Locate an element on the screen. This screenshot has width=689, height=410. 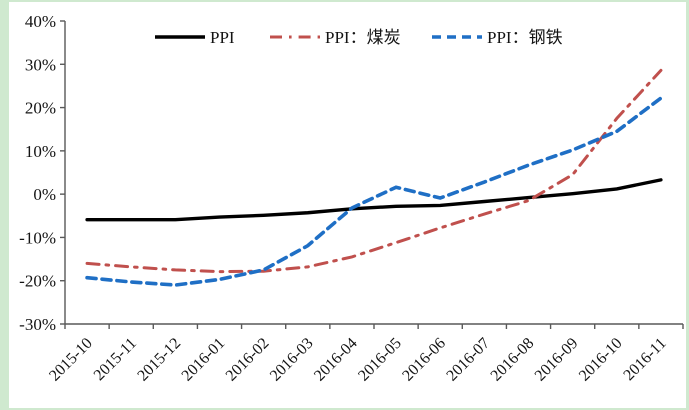
x-tick-label: 2015-11 is located at coordinates (115, 359).